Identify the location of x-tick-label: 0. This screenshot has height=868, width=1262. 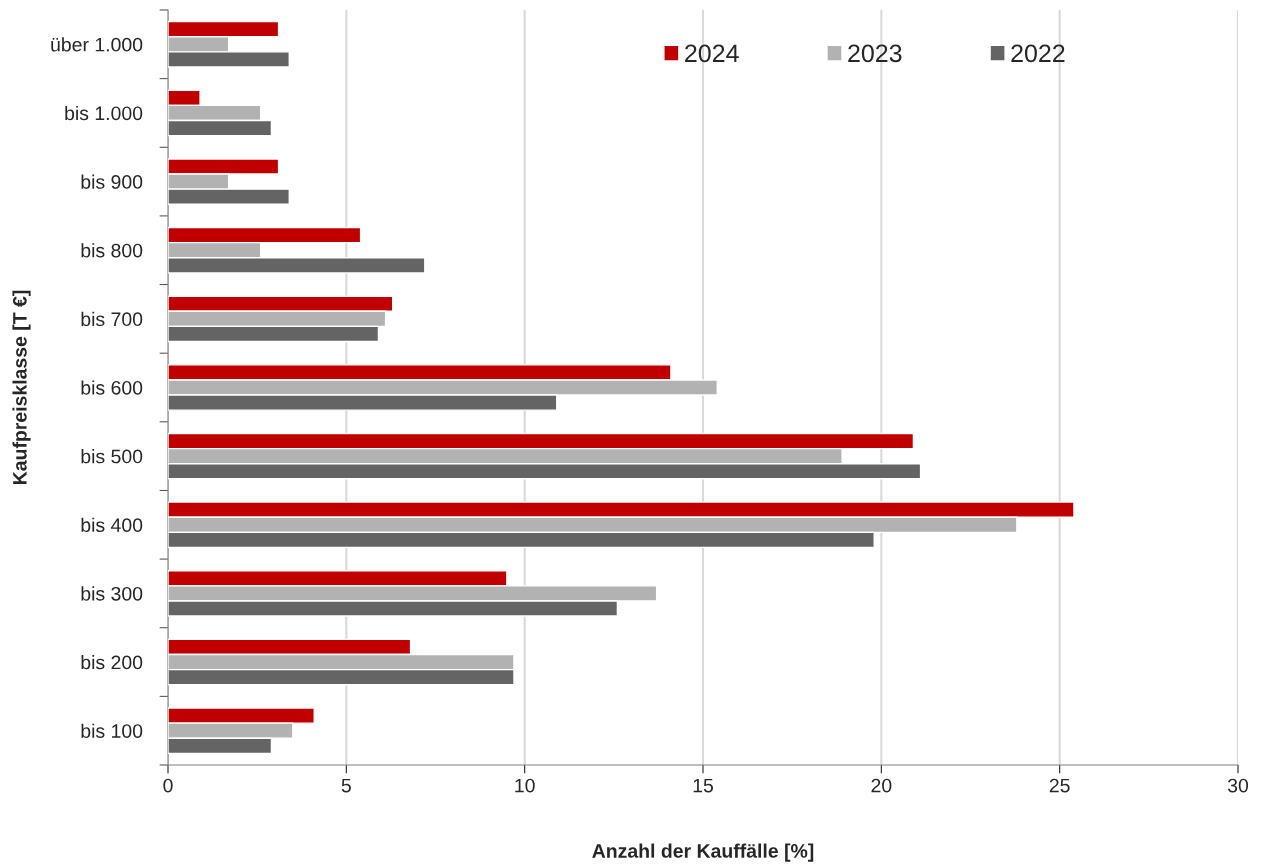
(168, 785).